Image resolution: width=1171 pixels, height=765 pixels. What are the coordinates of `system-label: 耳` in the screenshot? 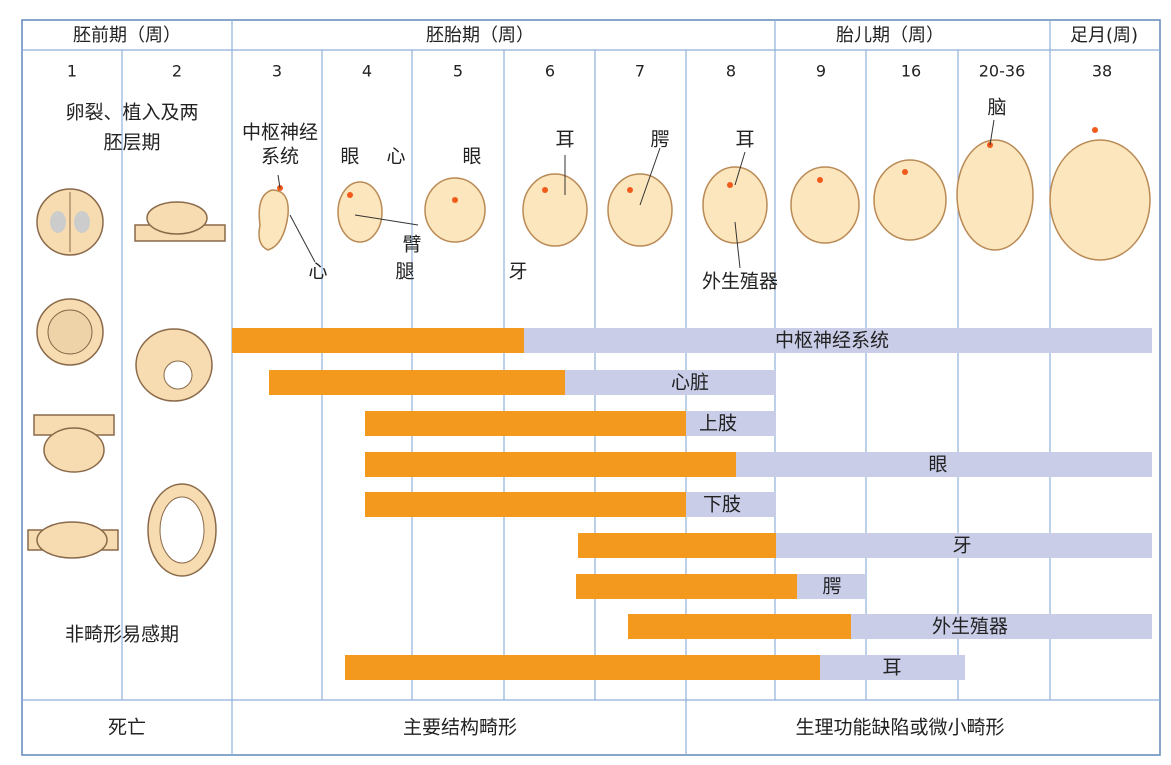 It's located at (891, 668).